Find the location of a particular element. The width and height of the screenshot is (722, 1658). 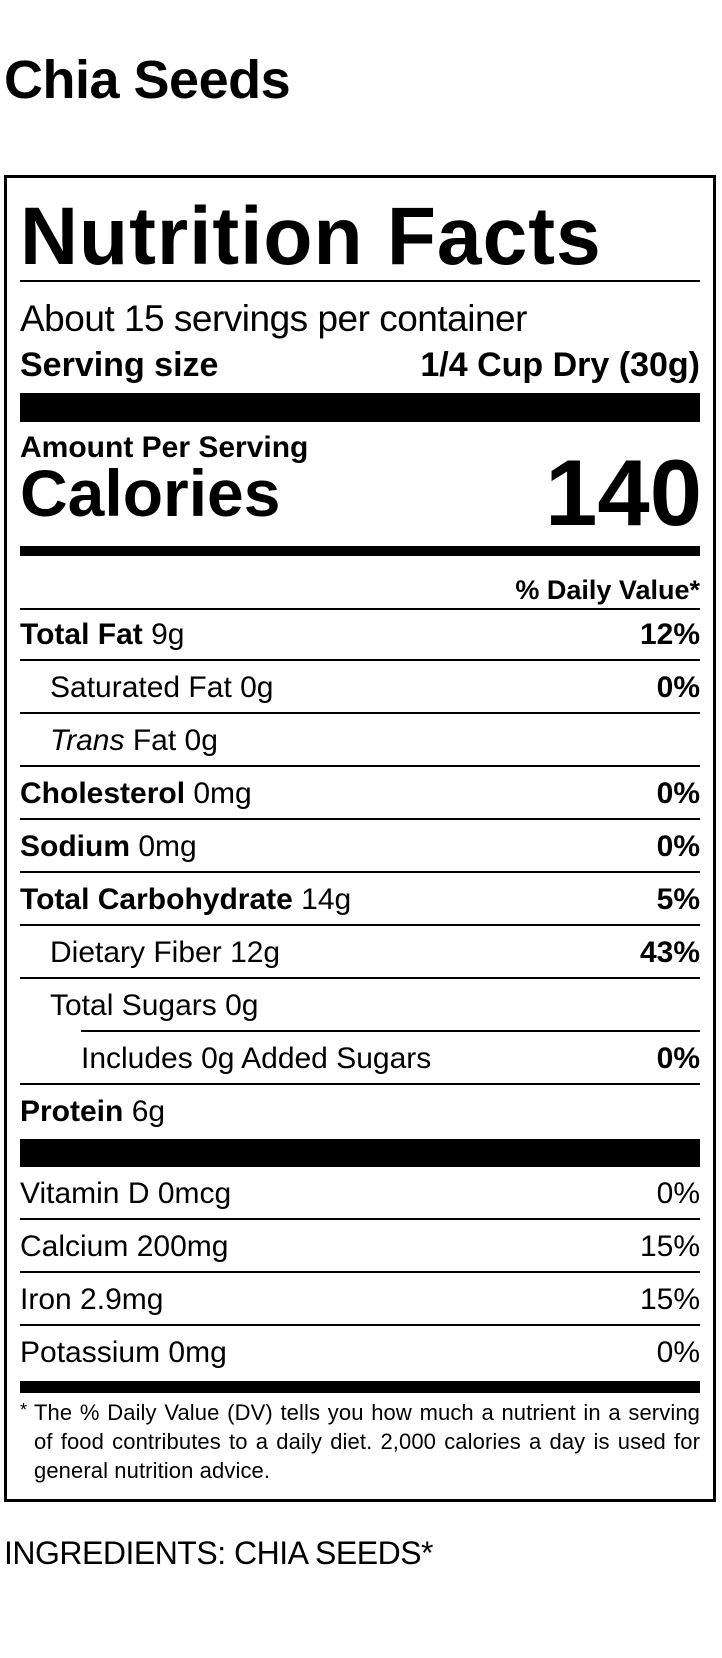

servings-per-container: About 15 servings per container is located at coordinates (273, 318).